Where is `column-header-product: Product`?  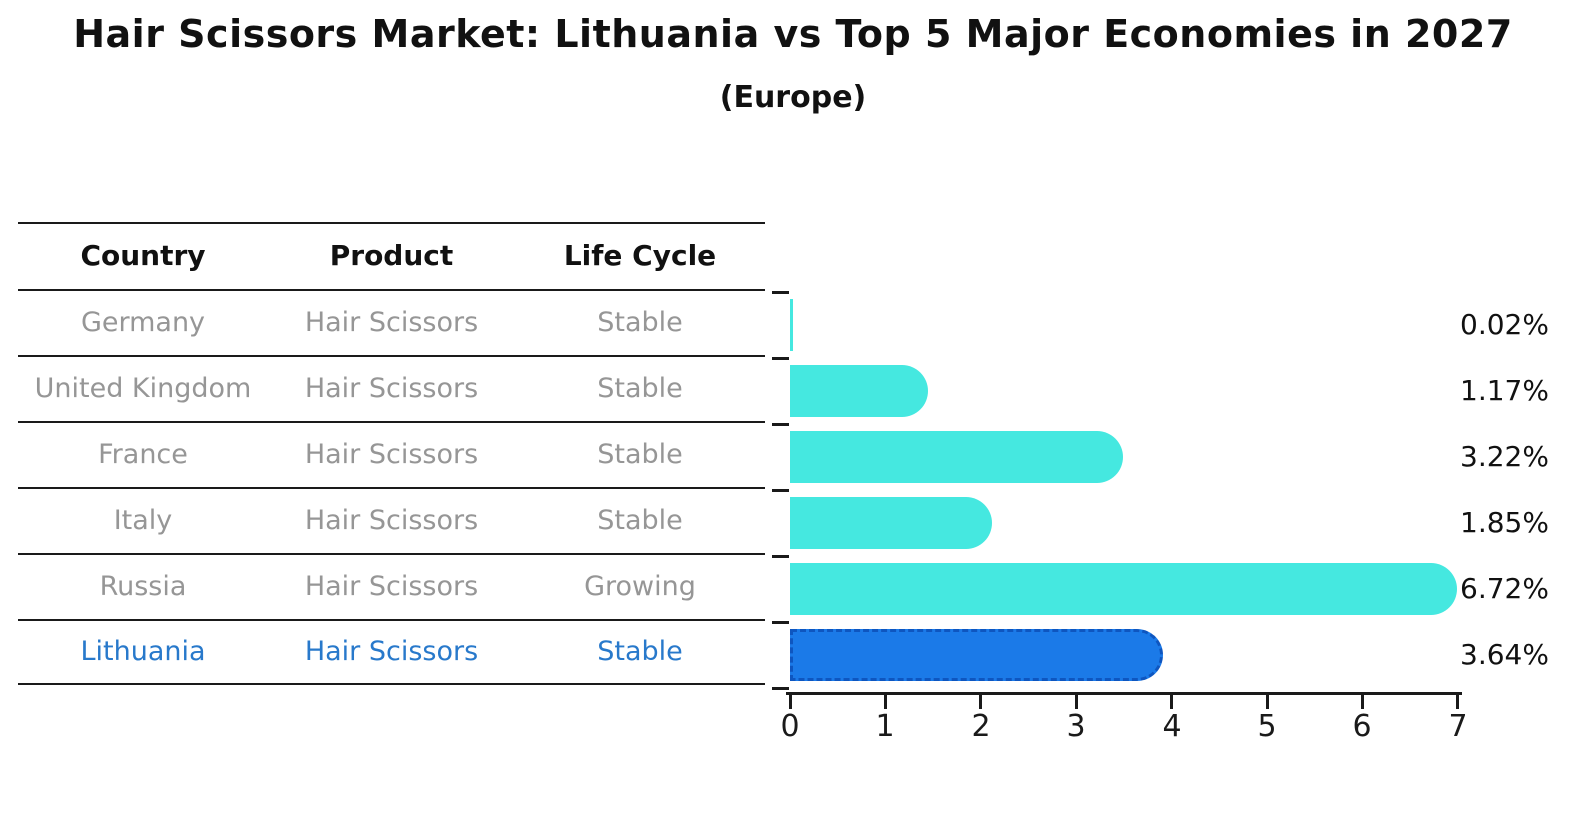
column-header-product: Product is located at coordinates (391, 255).